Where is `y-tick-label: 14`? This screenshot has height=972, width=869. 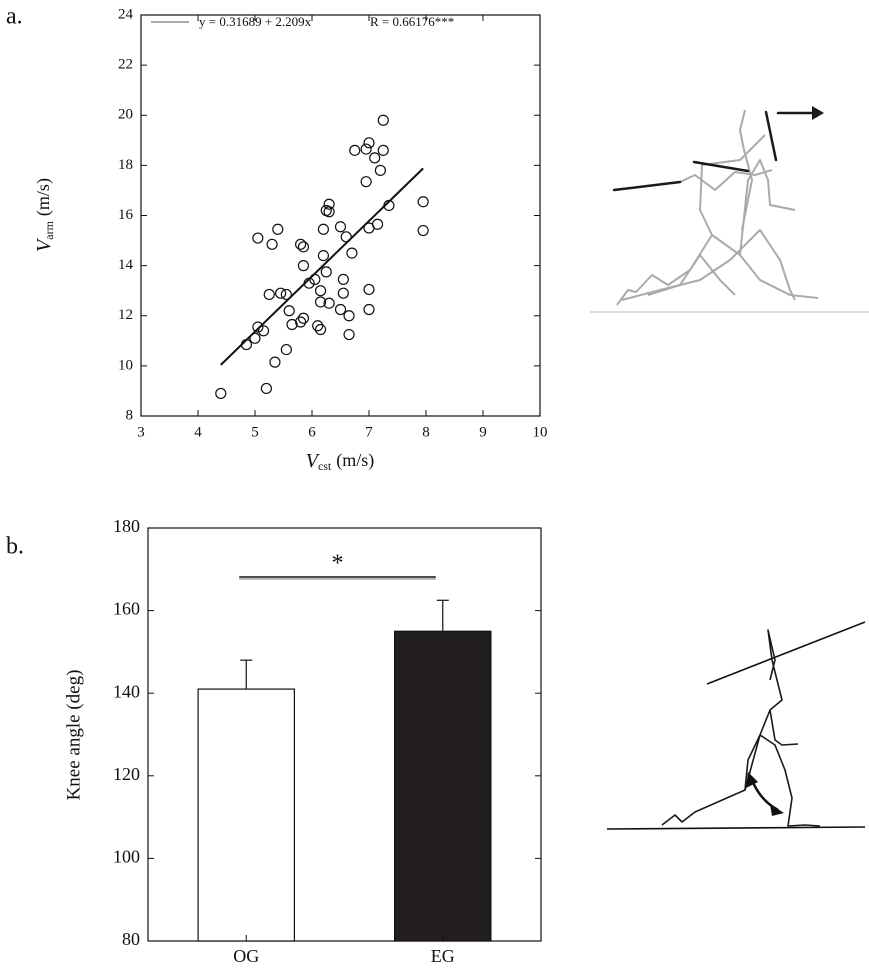
y-tick-label: 14 is located at coordinates (126, 265).